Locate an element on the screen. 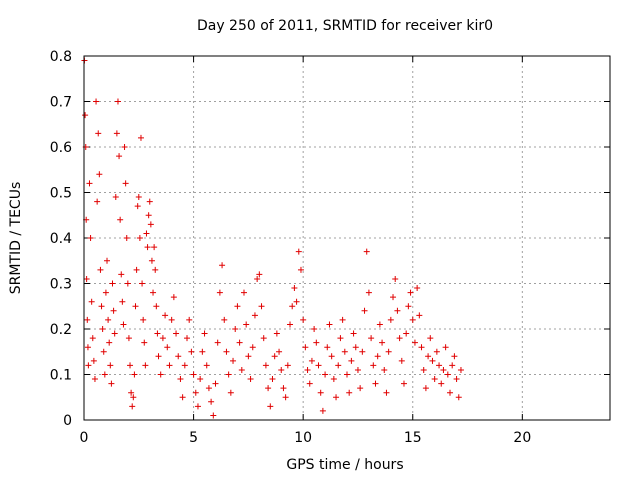 This screenshot has height=480, width=640. y-tick-label: 0.6 is located at coordinates (61, 148).